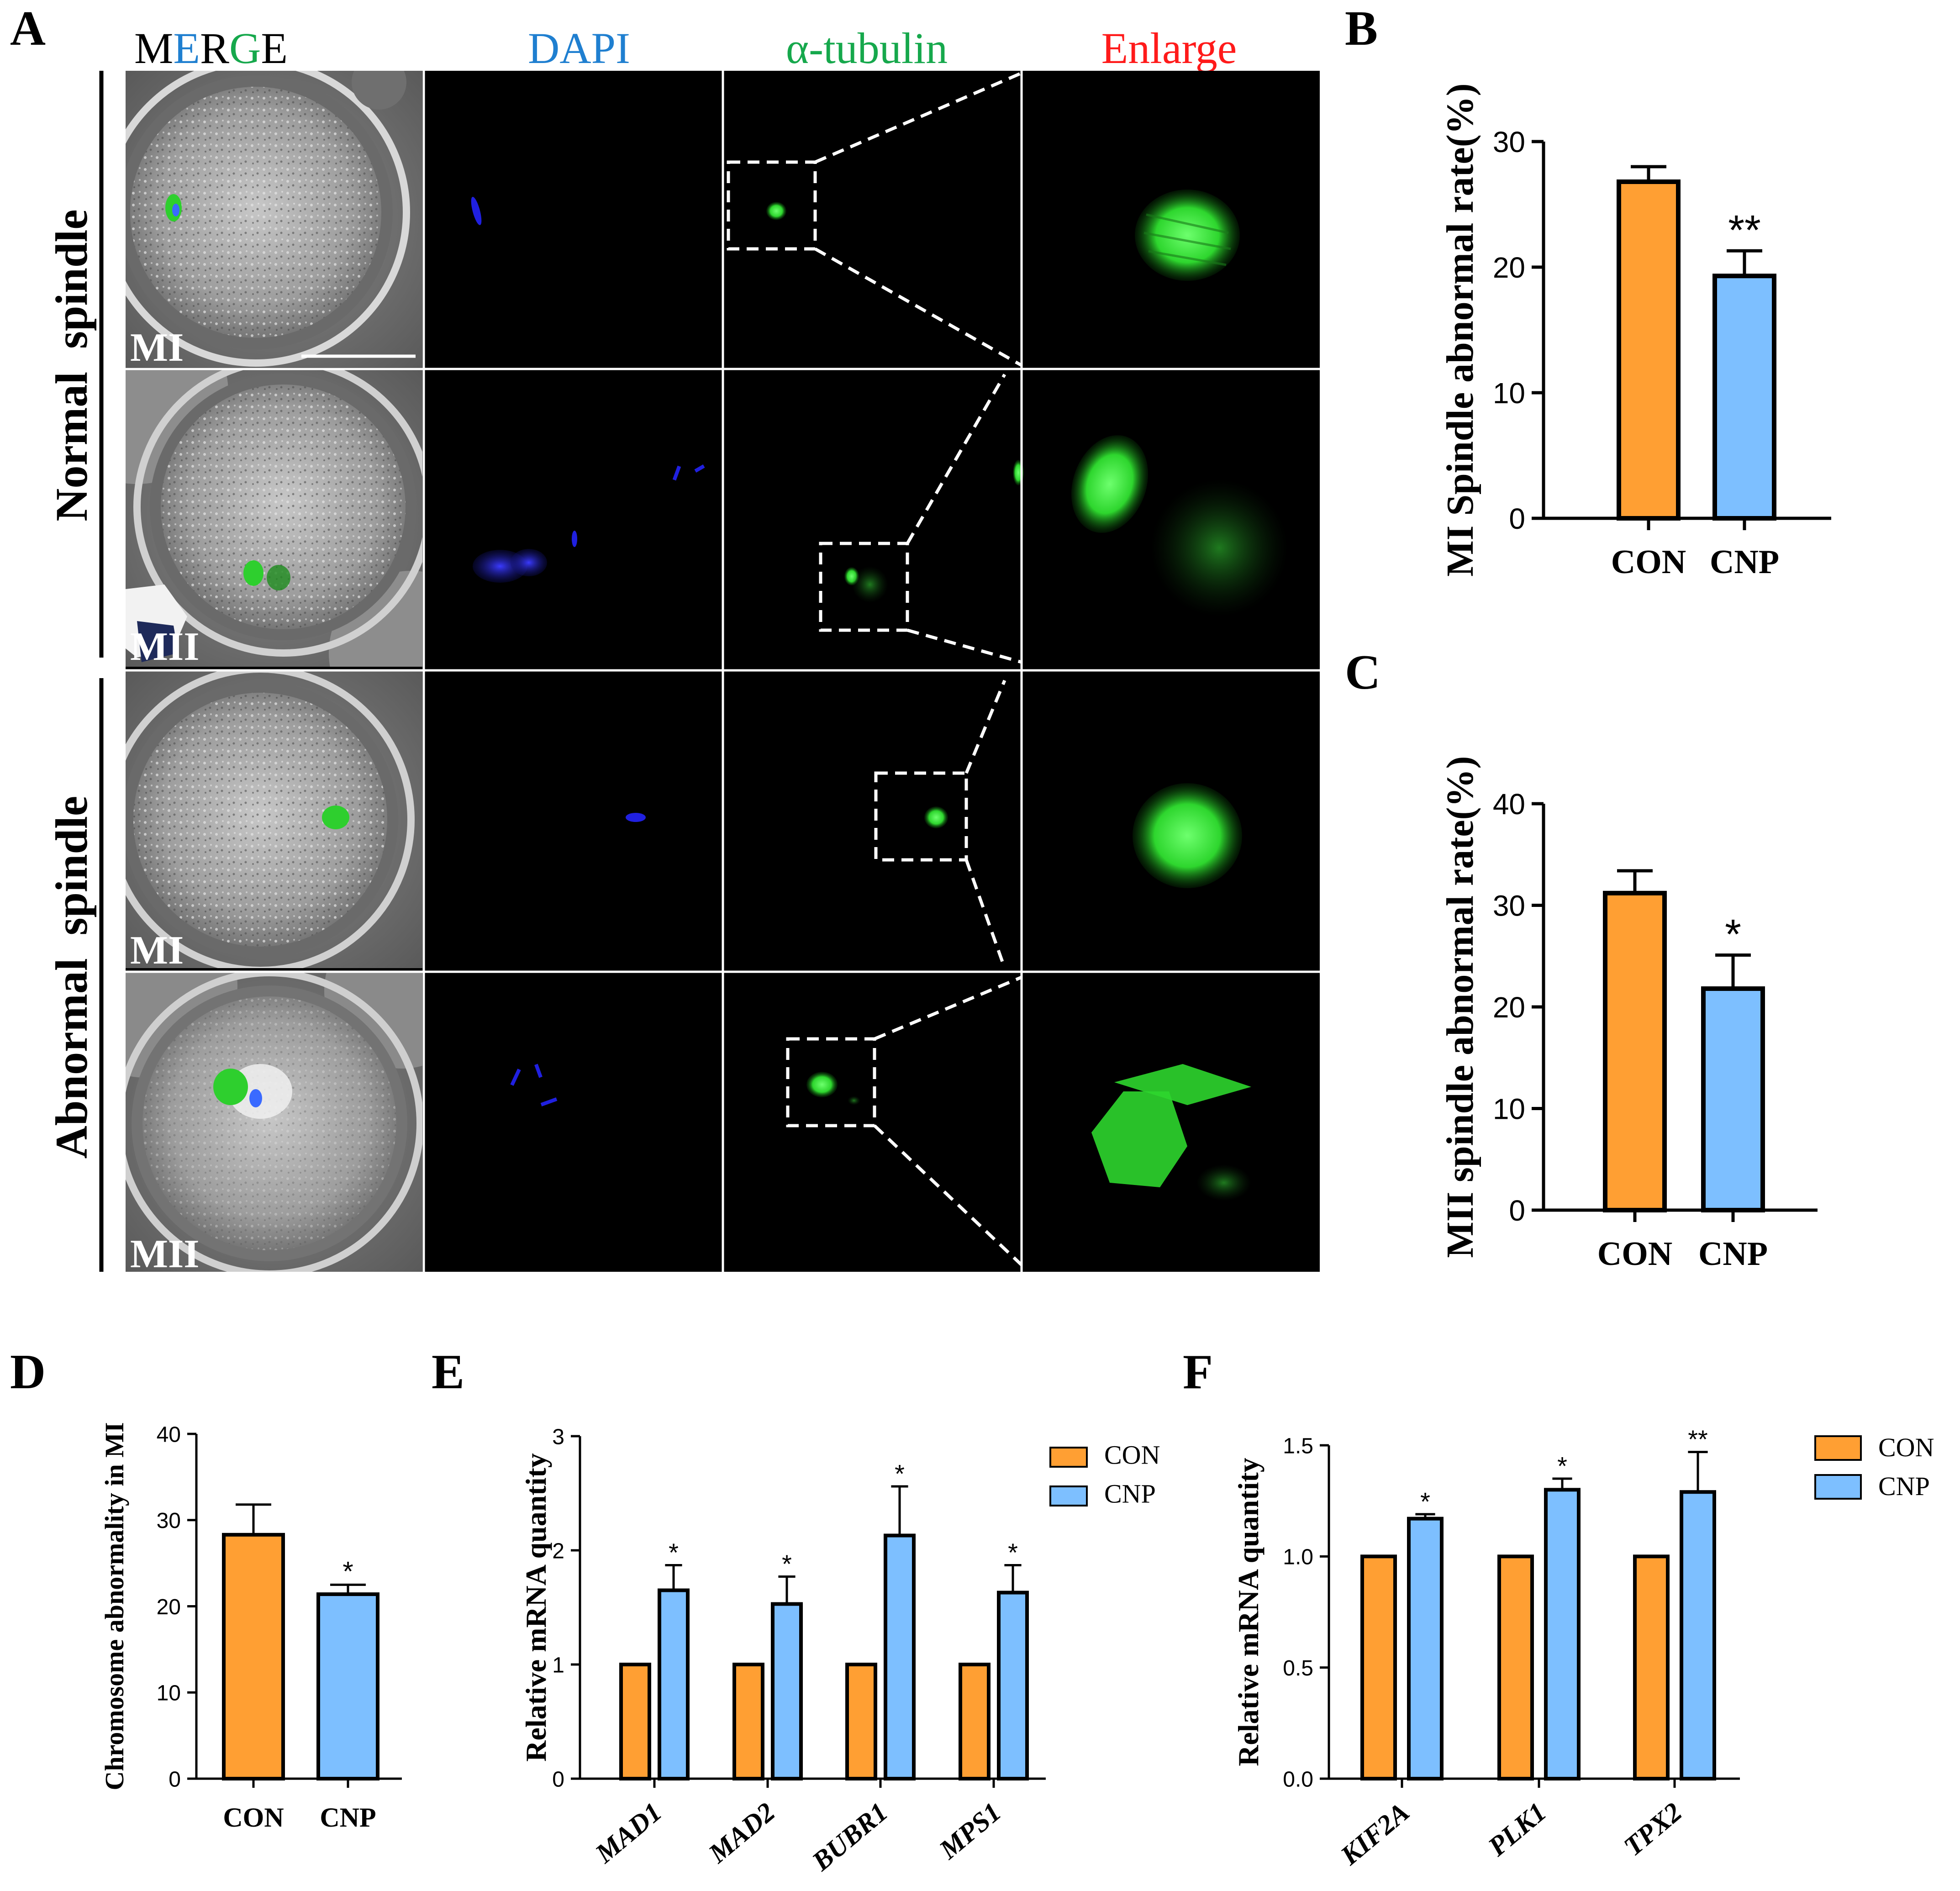  What do you see at coordinates (71, 365) in the screenshot?
I see `row-group-normal: Normal spindle` at bounding box center [71, 365].